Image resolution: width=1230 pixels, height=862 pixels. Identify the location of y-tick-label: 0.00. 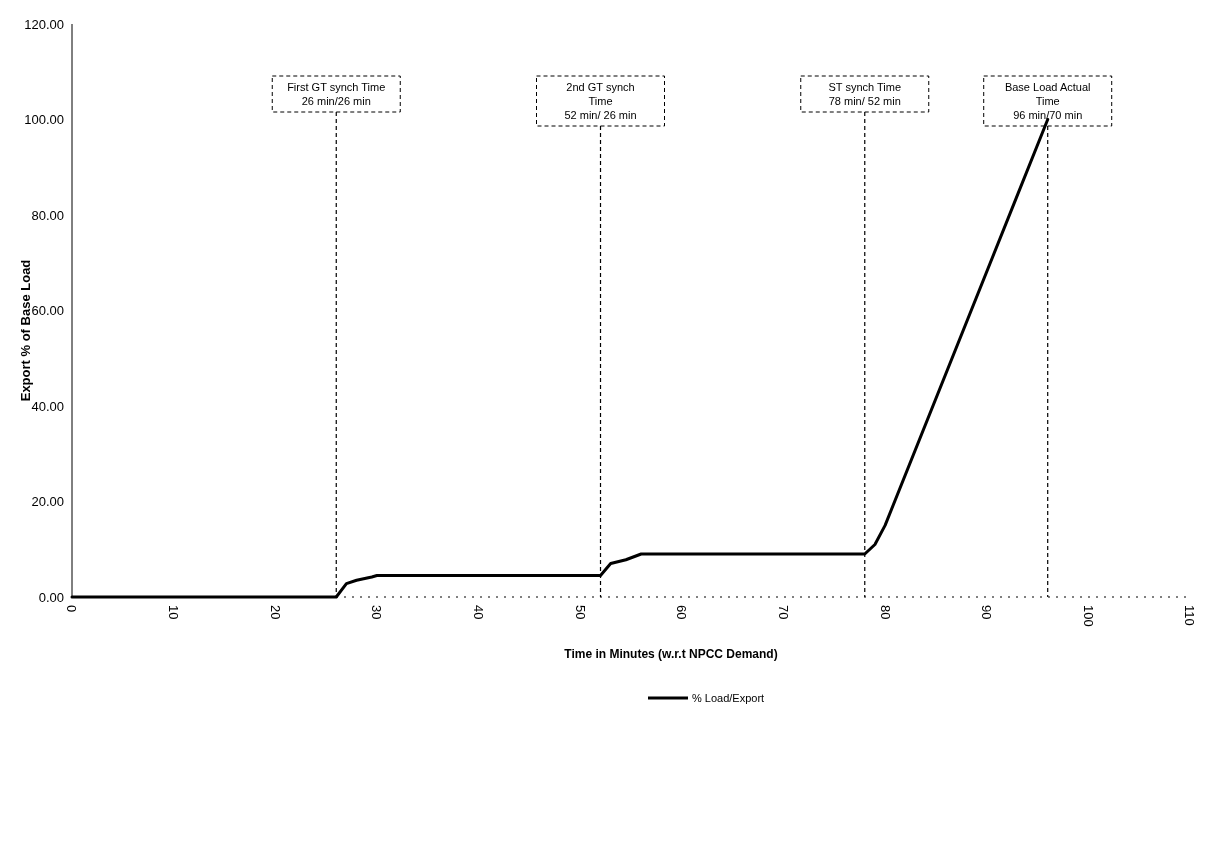
(51, 597).